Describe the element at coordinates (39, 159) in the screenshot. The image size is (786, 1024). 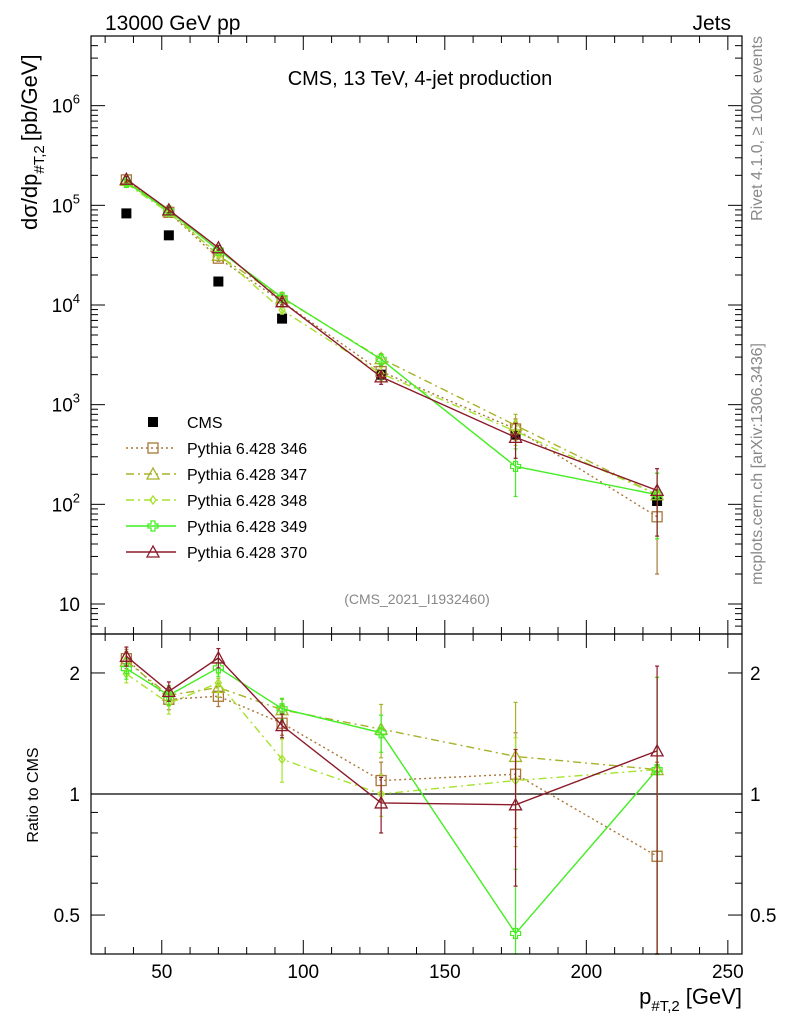
I see `y-axis-label-sub: #T,2` at that location.